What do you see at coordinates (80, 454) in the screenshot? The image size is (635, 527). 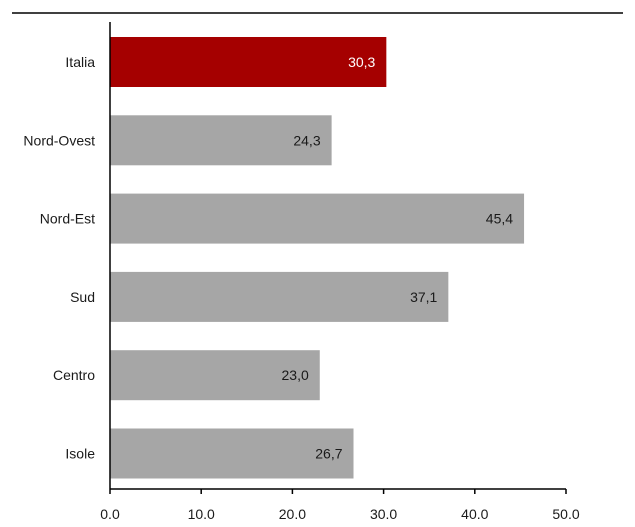 I see `category-label: Isole` at bounding box center [80, 454].